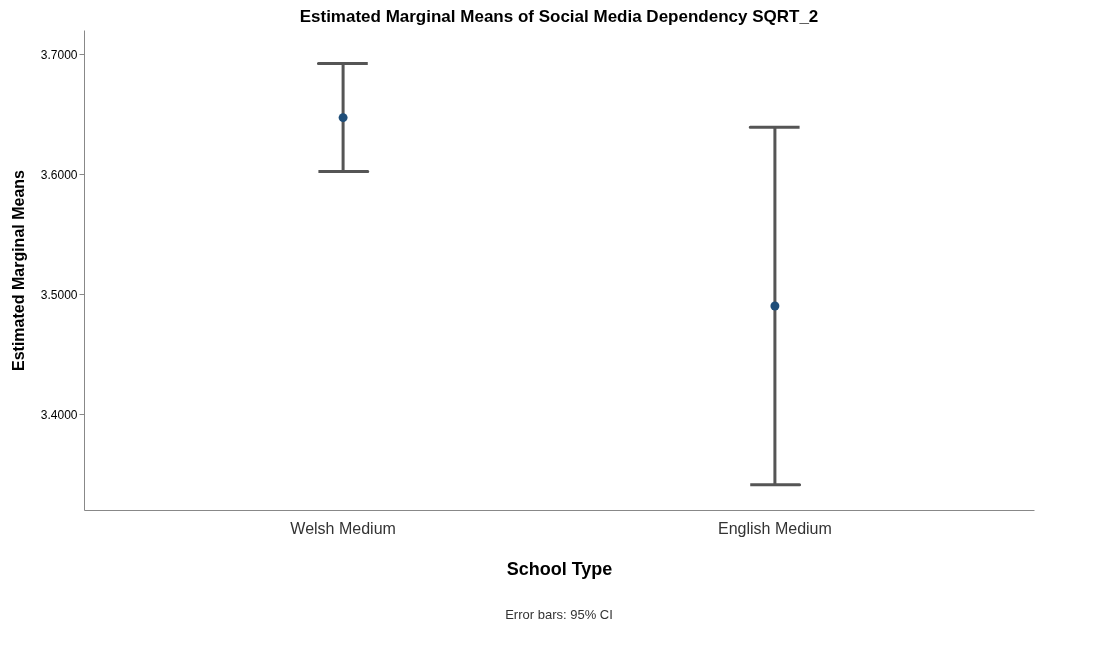 The width and height of the screenshot is (1103, 649). I want to click on y-axis-title: Estimated Marginal Means, so click(18, 270).